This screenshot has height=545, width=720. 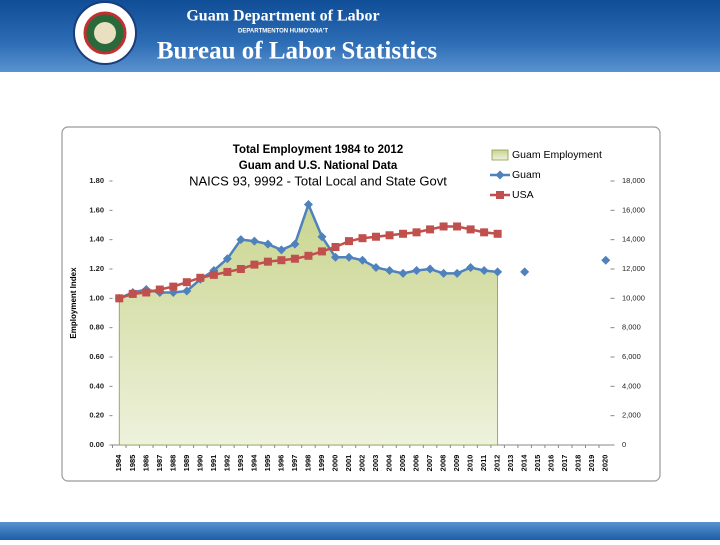 What do you see at coordinates (497, 463) in the screenshot?
I see `x-tick-label: 2012` at bounding box center [497, 463].